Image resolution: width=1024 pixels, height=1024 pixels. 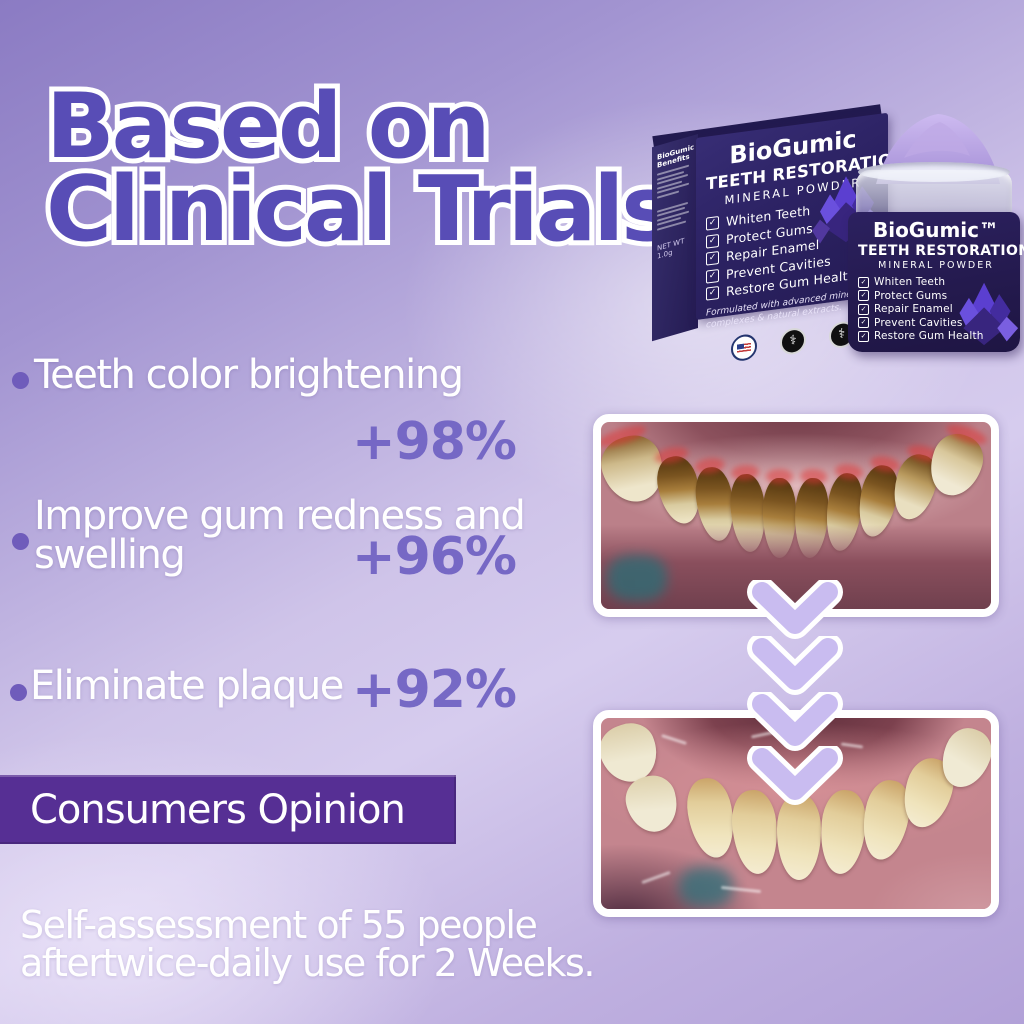 I want to click on benefit-item: Protect Gums, so click(x=936, y=296).